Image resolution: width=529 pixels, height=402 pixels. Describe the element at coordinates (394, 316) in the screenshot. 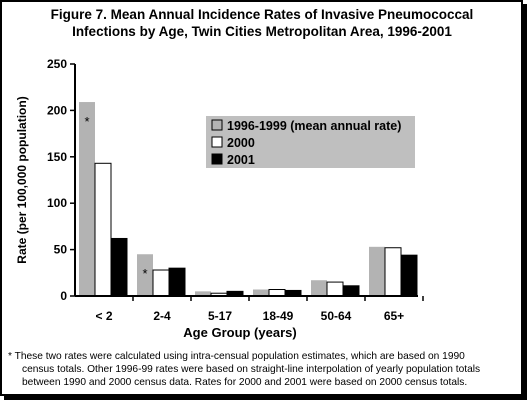

I see `x-tick-label-65: 65+` at that location.